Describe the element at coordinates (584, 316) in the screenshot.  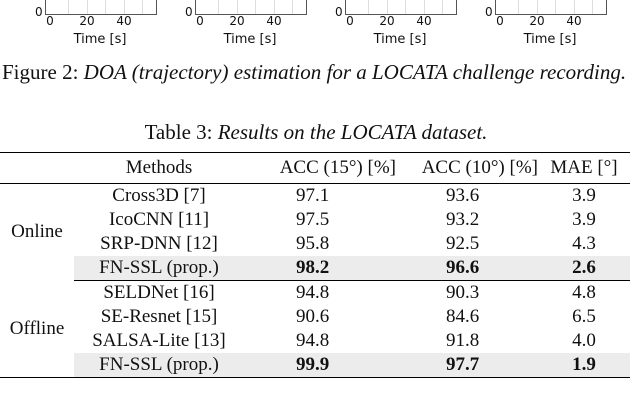
I see `mae-cell: 6.5` at that location.